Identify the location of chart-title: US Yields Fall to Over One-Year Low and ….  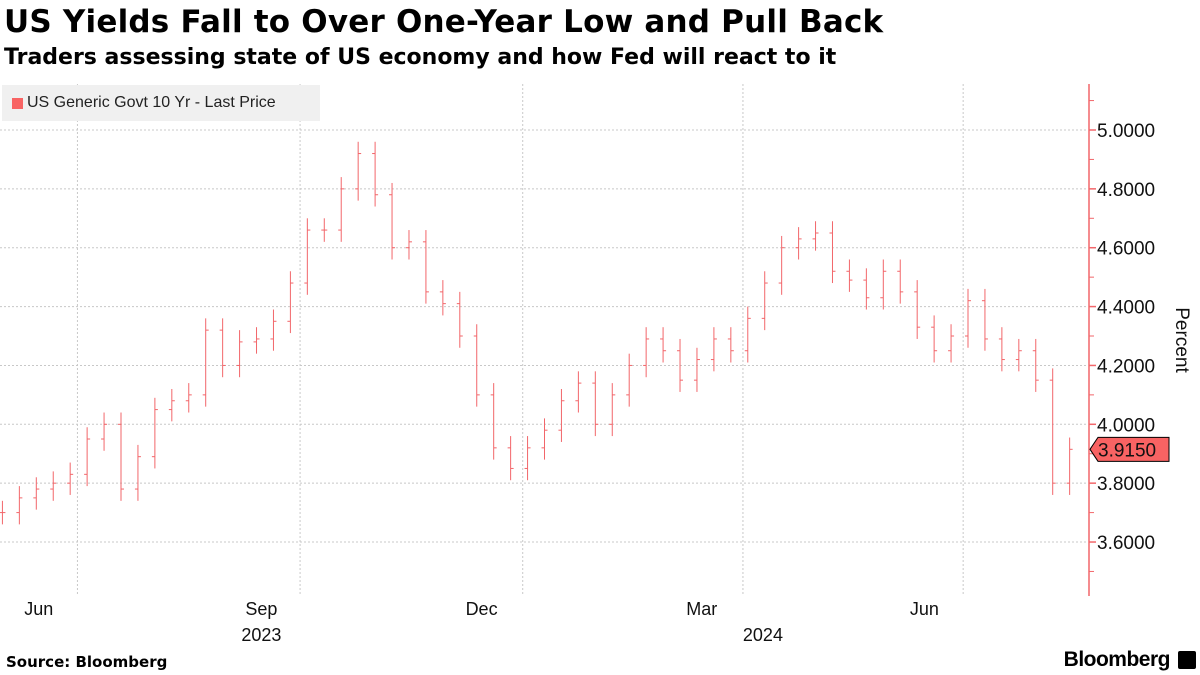
(444, 22).